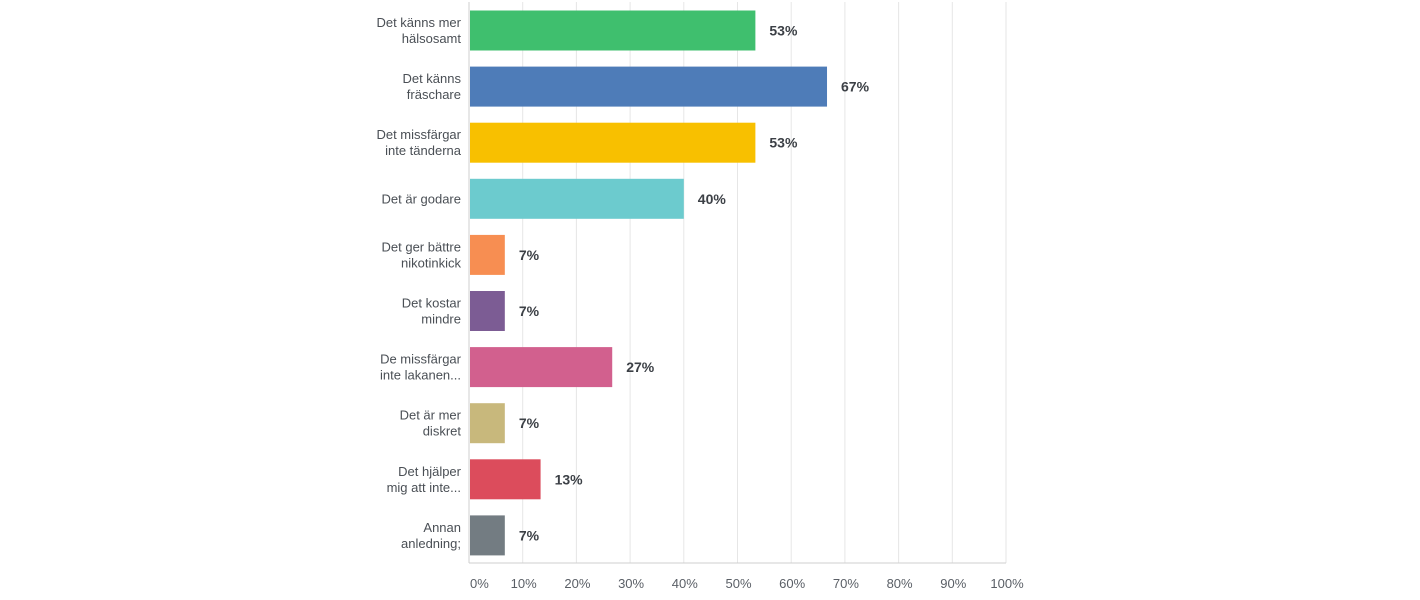 The height and width of the screenshot is (600, 1420). I want to click on x-tick-label: 70%, so click(846, 583).